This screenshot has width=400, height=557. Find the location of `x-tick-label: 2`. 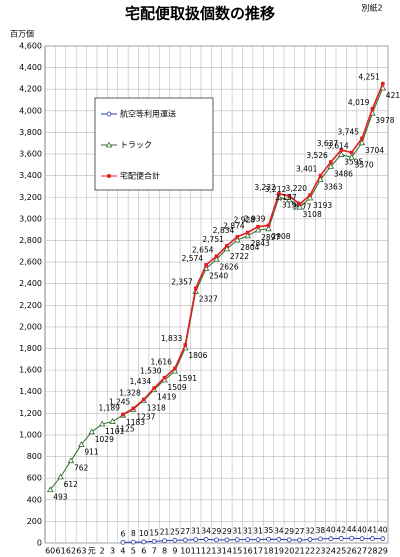

x-tick-label: 2 is located at coordinates (102, 551).